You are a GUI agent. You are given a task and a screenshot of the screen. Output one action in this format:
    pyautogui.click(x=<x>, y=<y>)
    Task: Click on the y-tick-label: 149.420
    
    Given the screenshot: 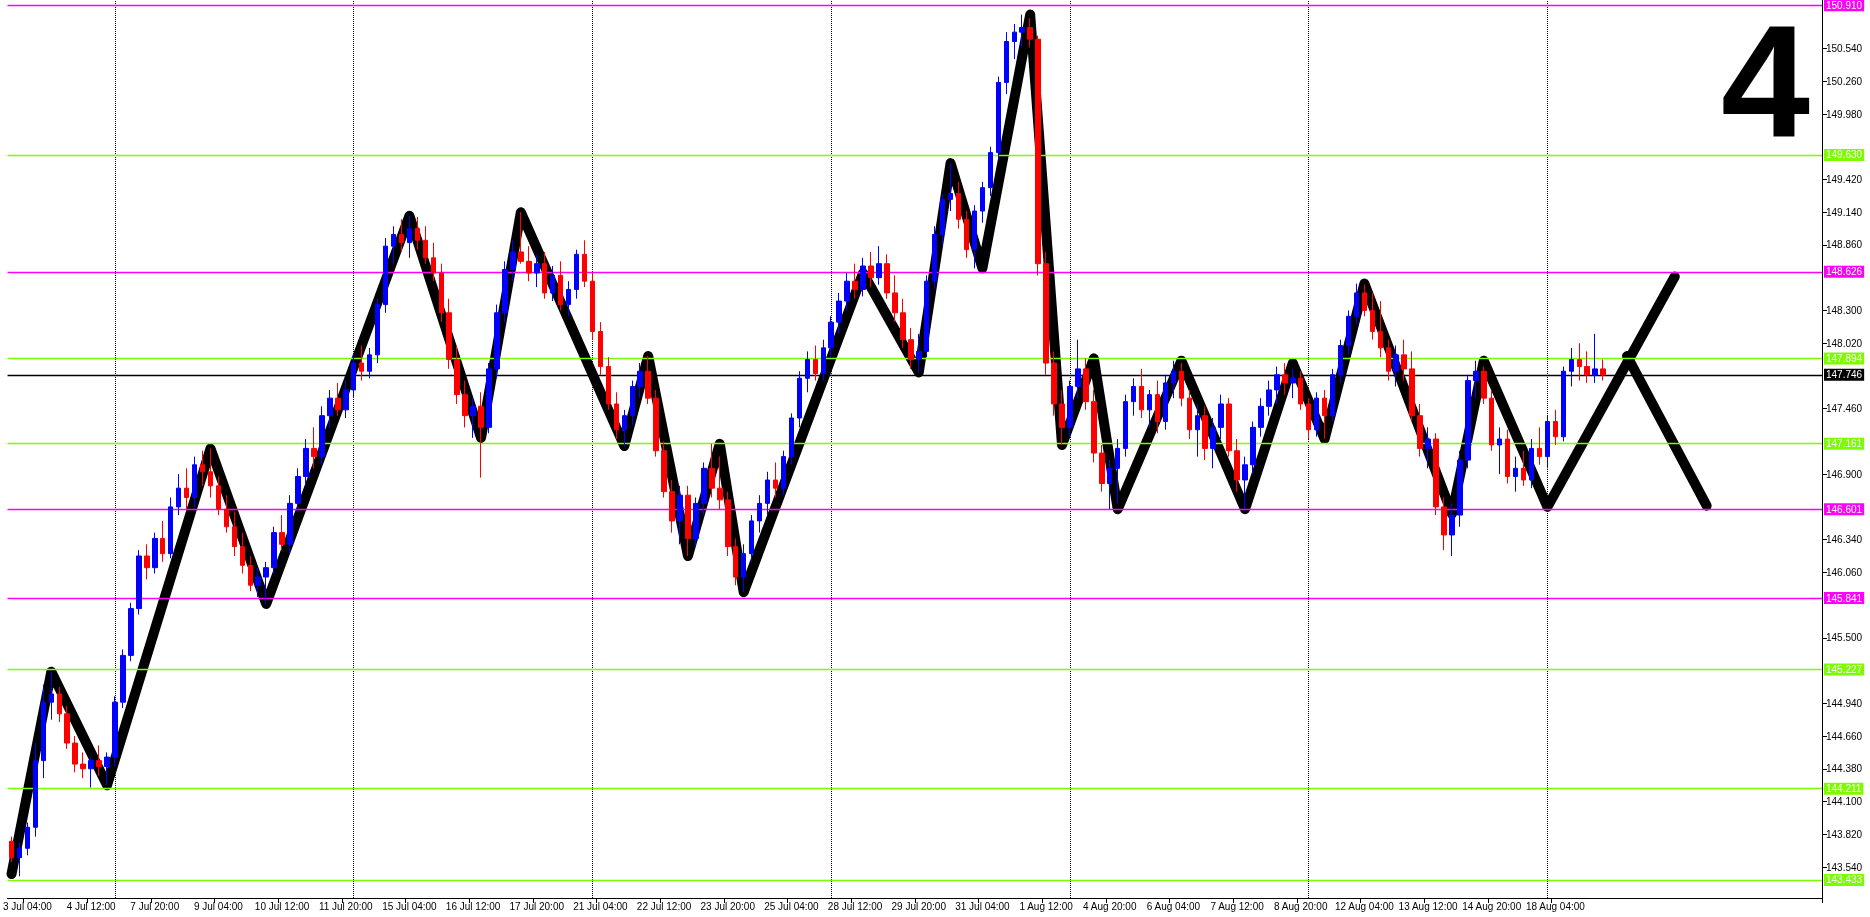 What is the action you would take?
    pyautogui.click(x=1844, y=179)
    